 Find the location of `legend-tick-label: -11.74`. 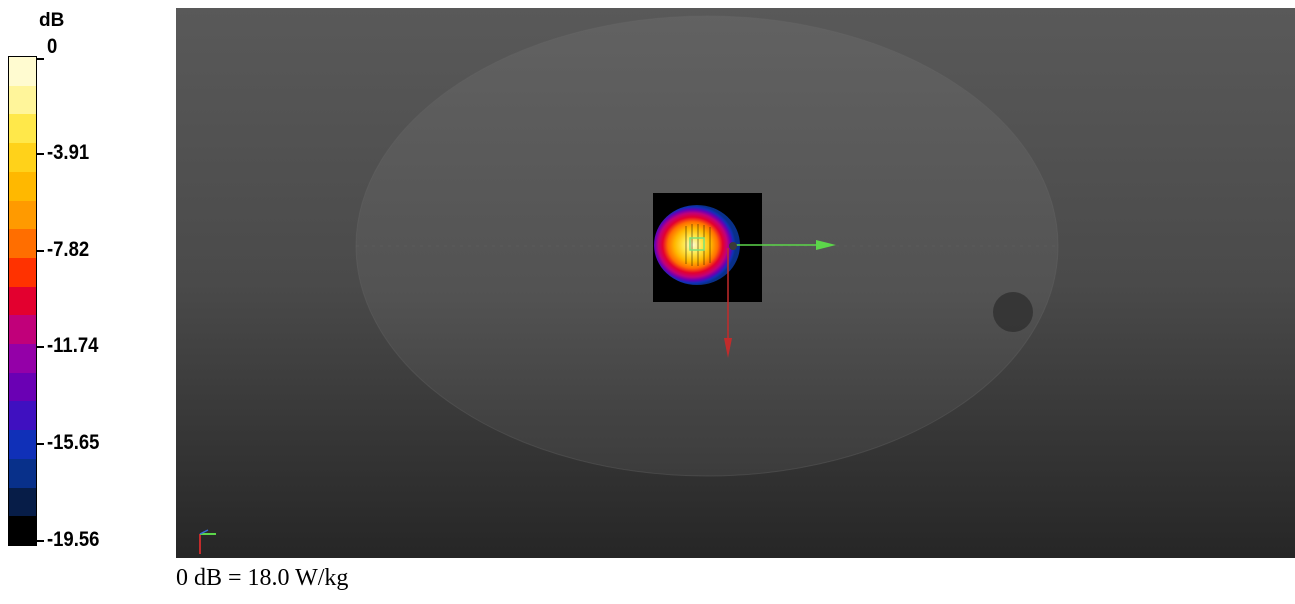

legend-tick-label: -11.74 is located at coordinates (73, 346).